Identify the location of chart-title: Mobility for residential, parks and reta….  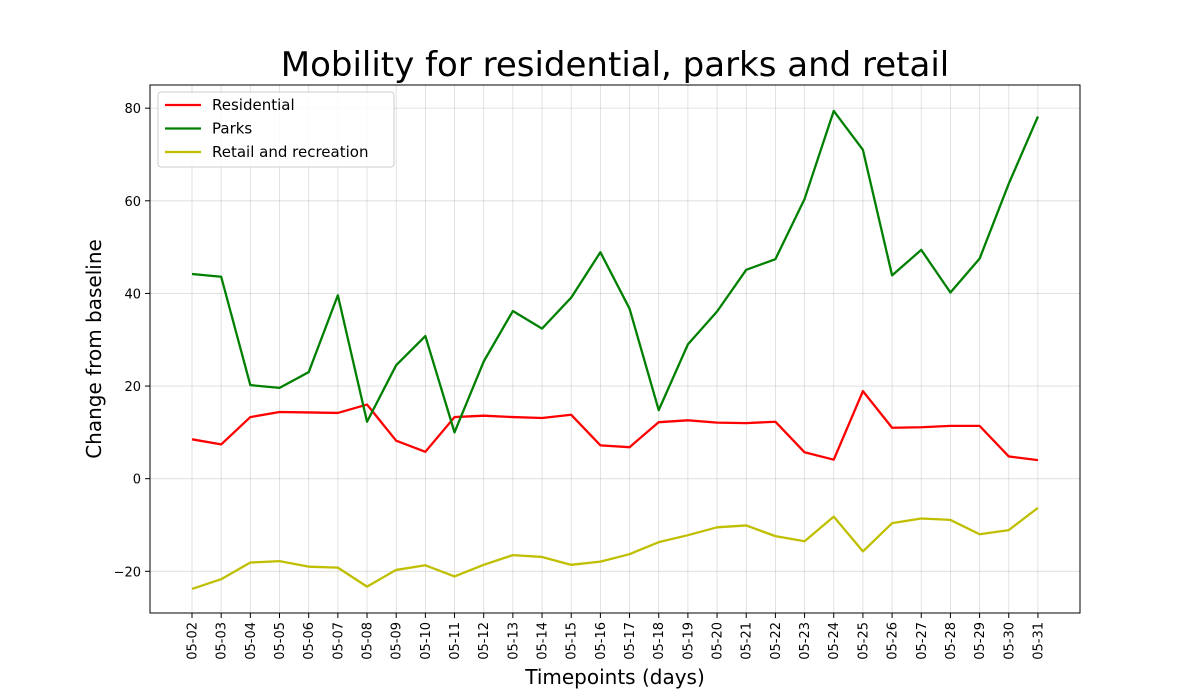
(615, 65).